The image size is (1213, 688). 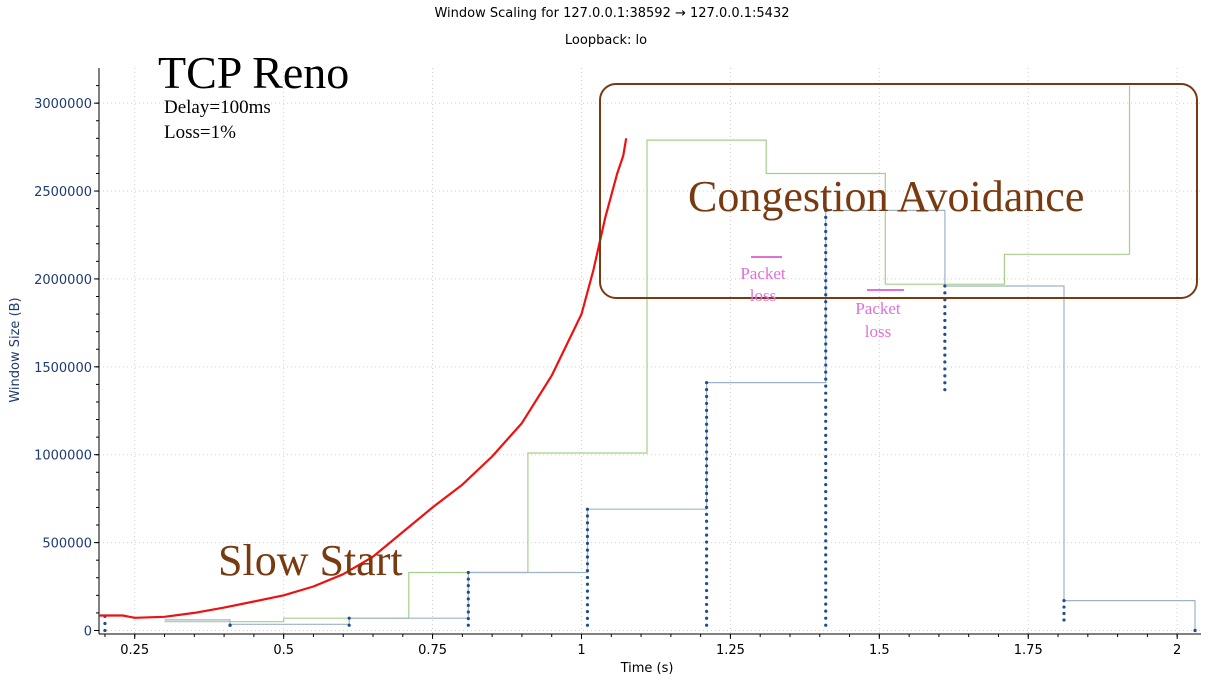 I want to click on congestion-avoidance-annotation: Congestion Avoidance, so click(x=886, y=196).